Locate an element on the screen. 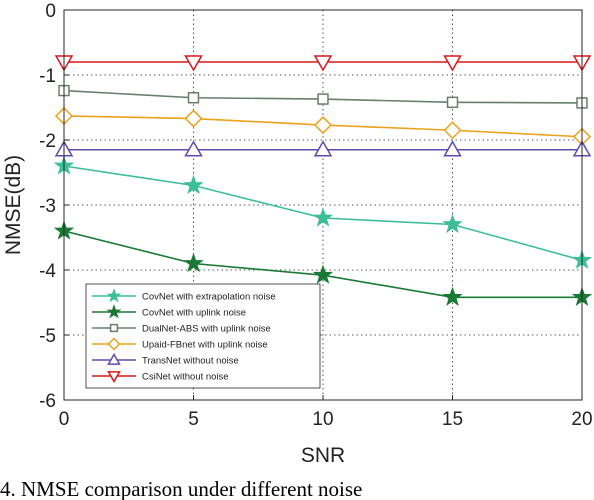 Image resolution: width=594 pixels, height=500 pixels. x-tick-label: 15 is located at coordinates (452, 419).